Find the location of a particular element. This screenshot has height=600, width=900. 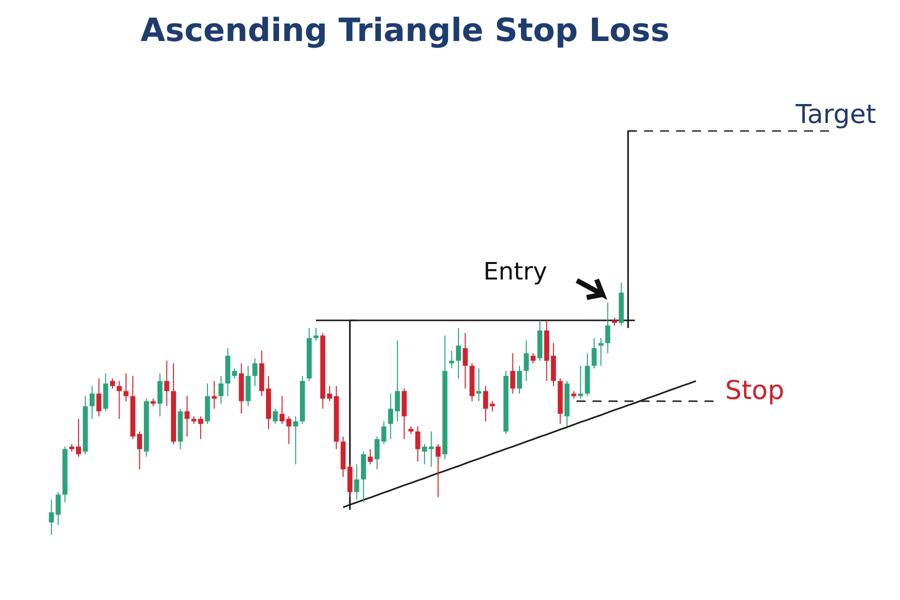

ref-line-label: Target is located at coordinates (835, 115).